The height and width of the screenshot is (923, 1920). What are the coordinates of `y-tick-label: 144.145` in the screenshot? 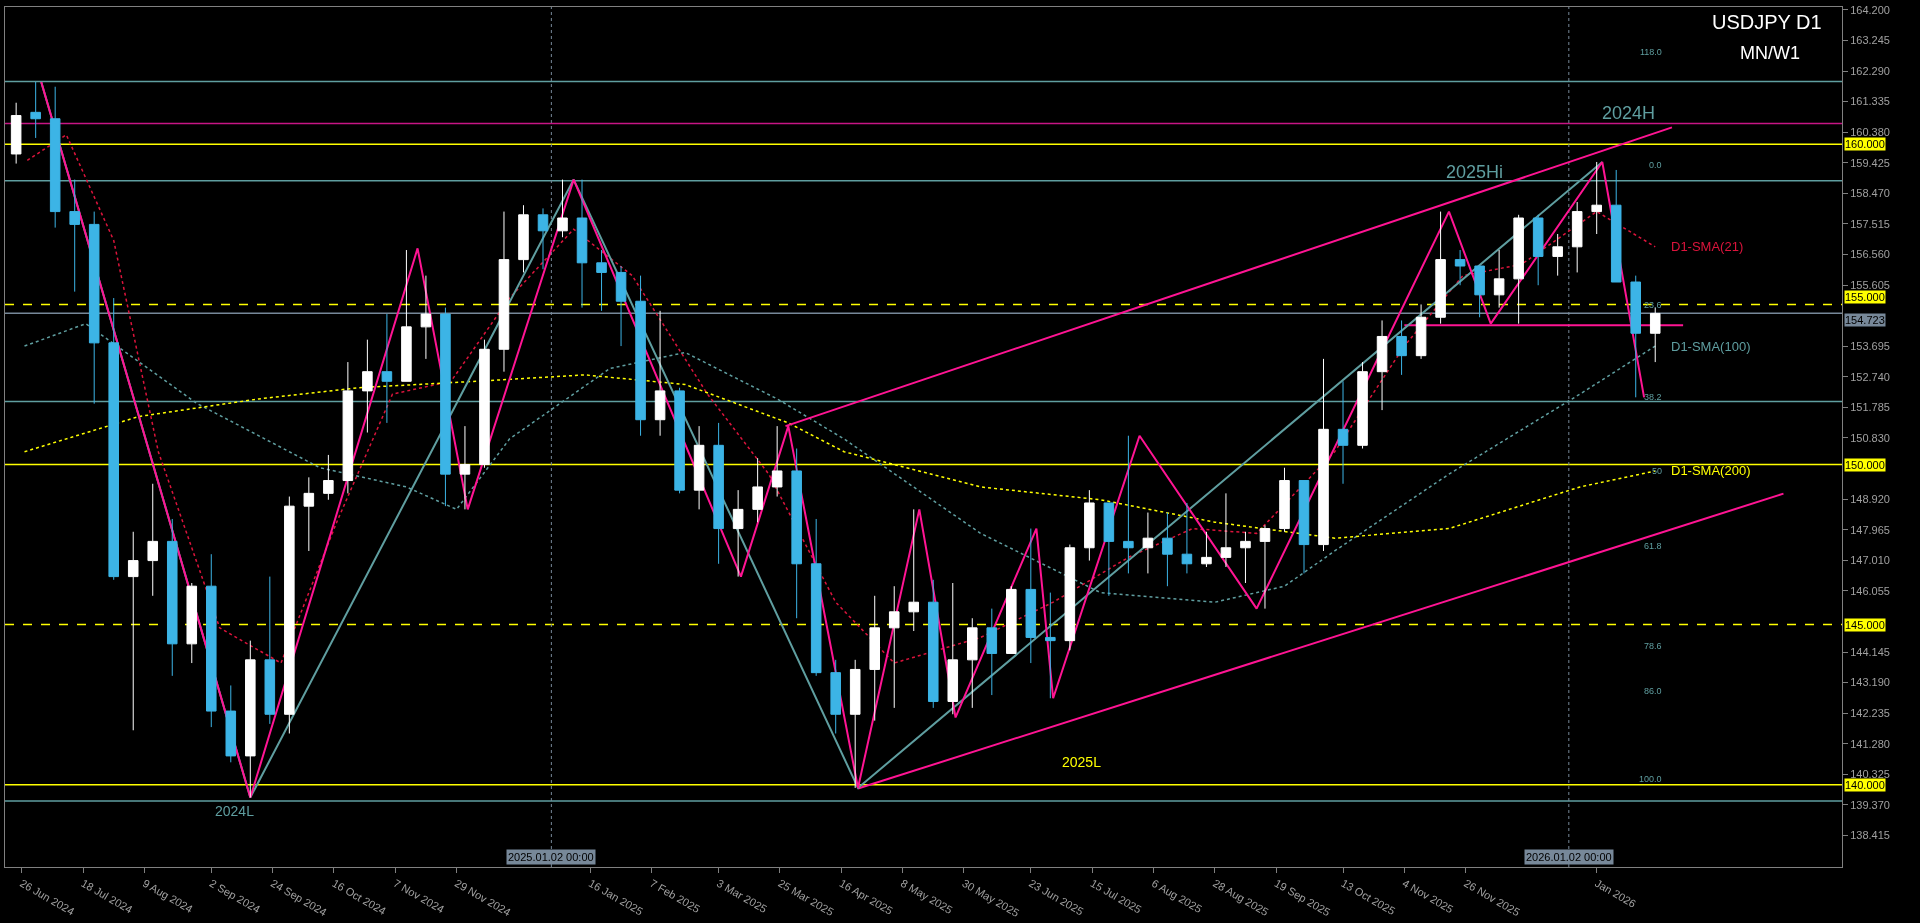 It's located at (1870, 651).